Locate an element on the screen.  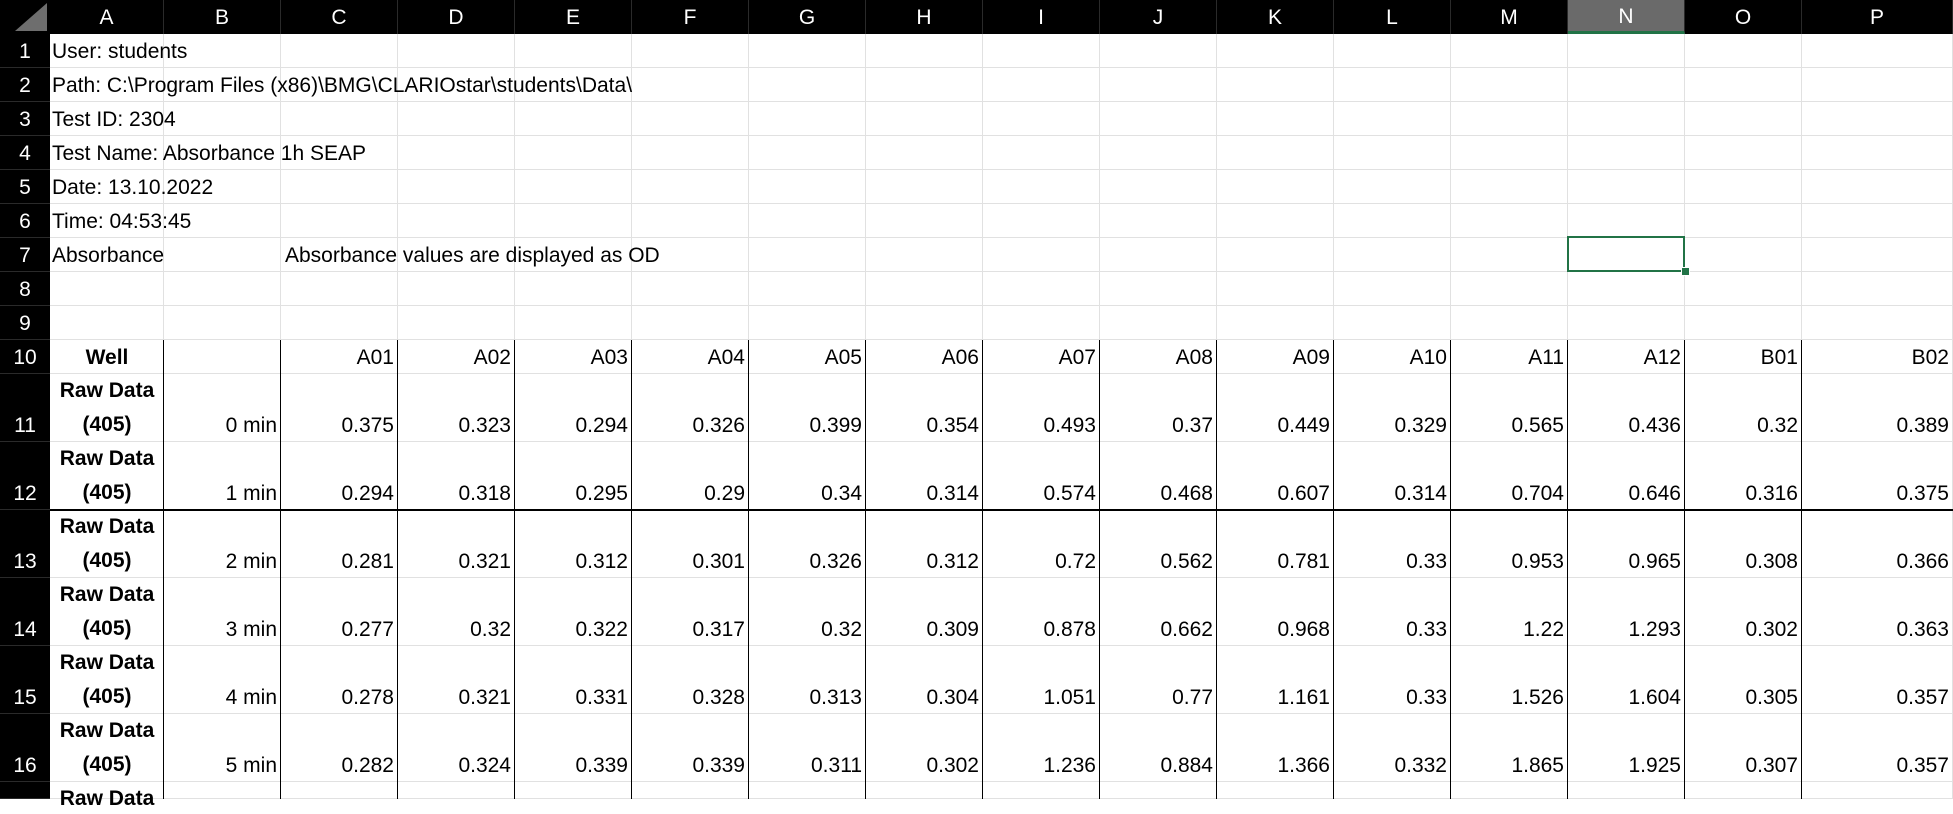
od-value: 0.316 is located at coordinates (1771, 493).